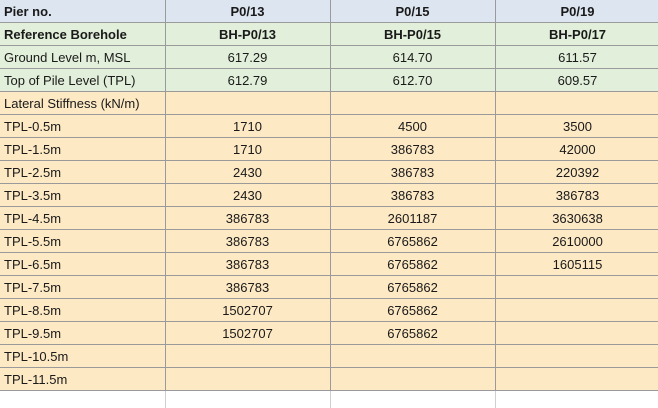 The width and height of the screenshot is (658, 408). What do you see at coordinates (576, 80) in the screenshot?
I see `top-of-pile-cell: 609.57` at bounding box center [576, 80].